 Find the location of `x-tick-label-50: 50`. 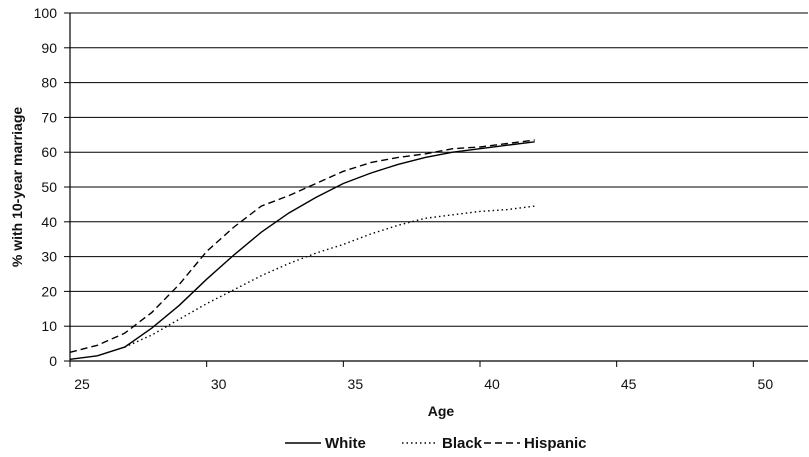

x-tick-label-50: 50 is located at coordinates (766, 384).